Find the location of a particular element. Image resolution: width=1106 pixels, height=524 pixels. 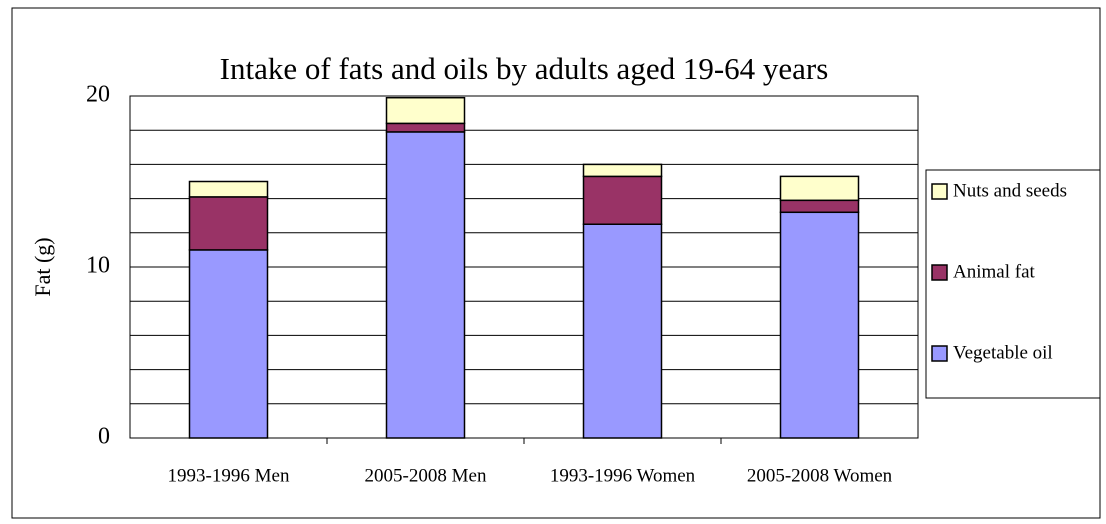

x-tick-label: 1993-1996 Men is located at coordinates (229, 475).